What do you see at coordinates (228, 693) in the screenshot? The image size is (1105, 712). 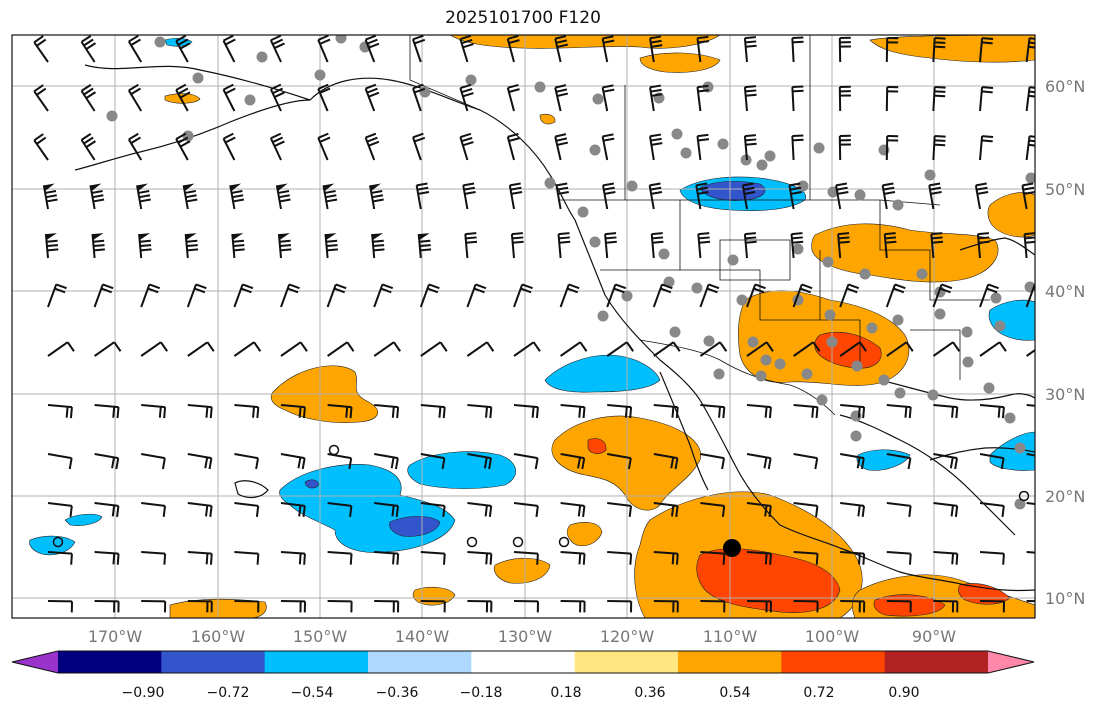 I see `colorbar-tick-label: −0.72` at bounding box center [228, 693].